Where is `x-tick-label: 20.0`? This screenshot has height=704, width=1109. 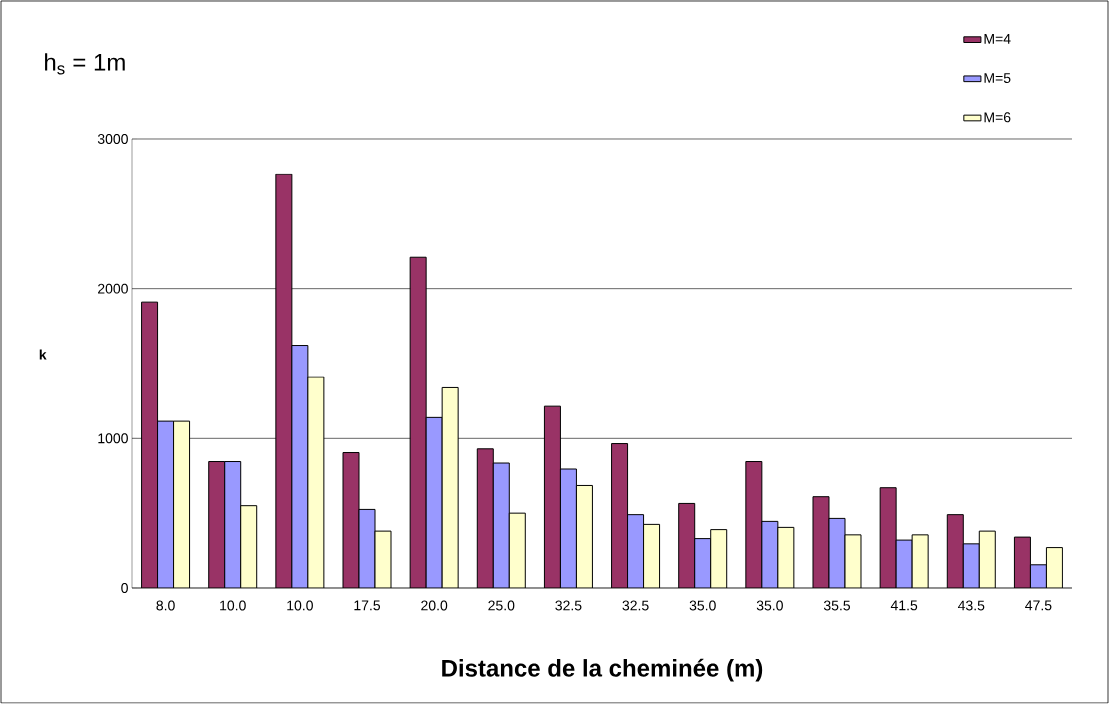
x-tick-label: 20.0 is located at coordinates (434, 605).